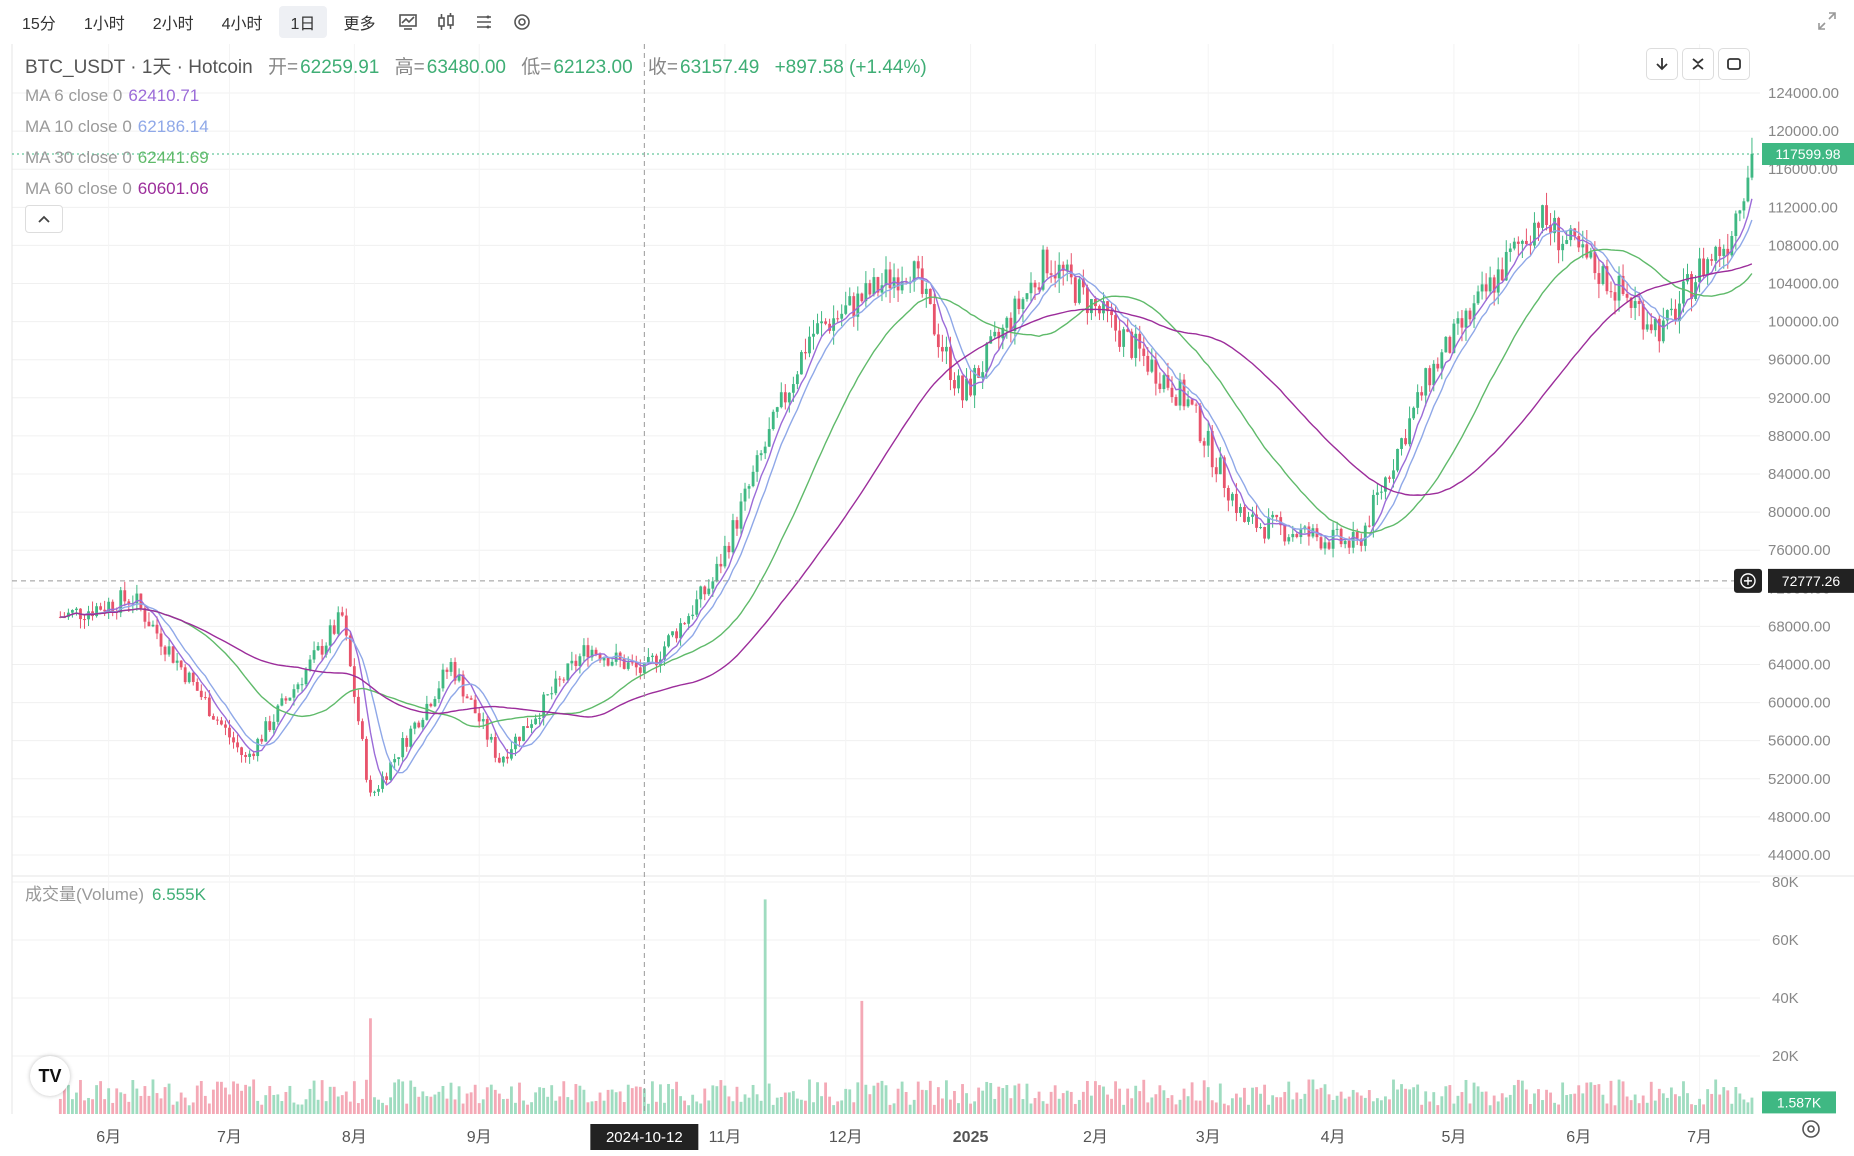 This screenshot has width=1854, height=1156. I want to click on price-tick-label: 64000.00, so click(1799, 664).